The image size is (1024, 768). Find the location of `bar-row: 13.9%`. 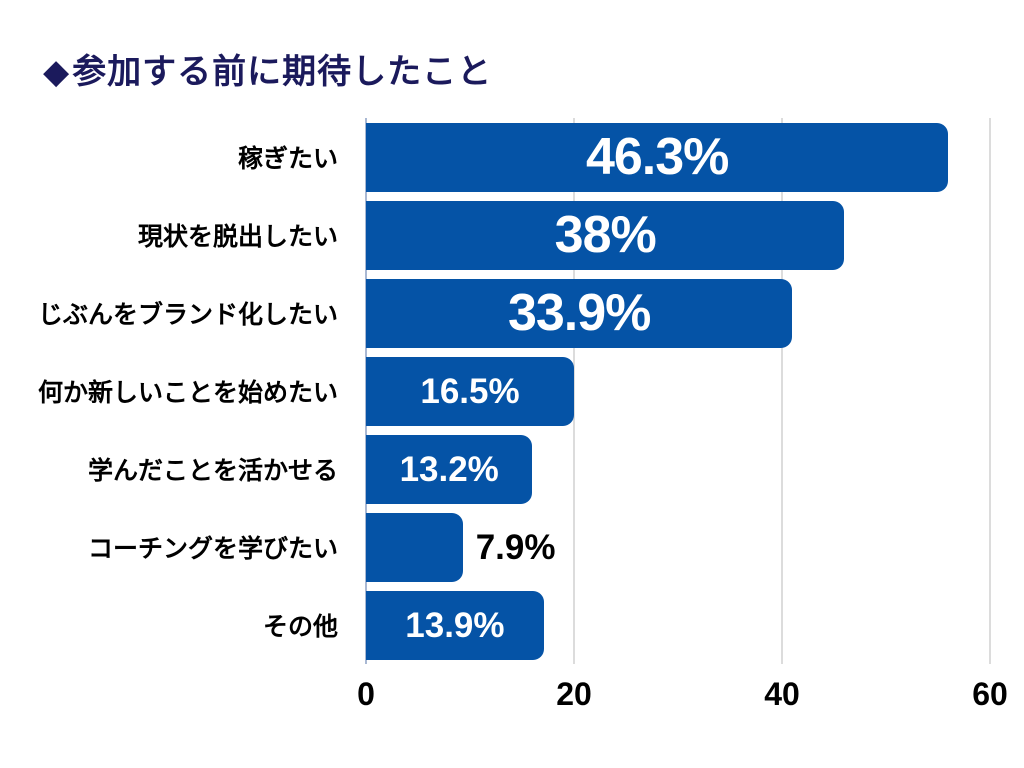

bar-row: 13.9% is located at coordinates (678, 625).